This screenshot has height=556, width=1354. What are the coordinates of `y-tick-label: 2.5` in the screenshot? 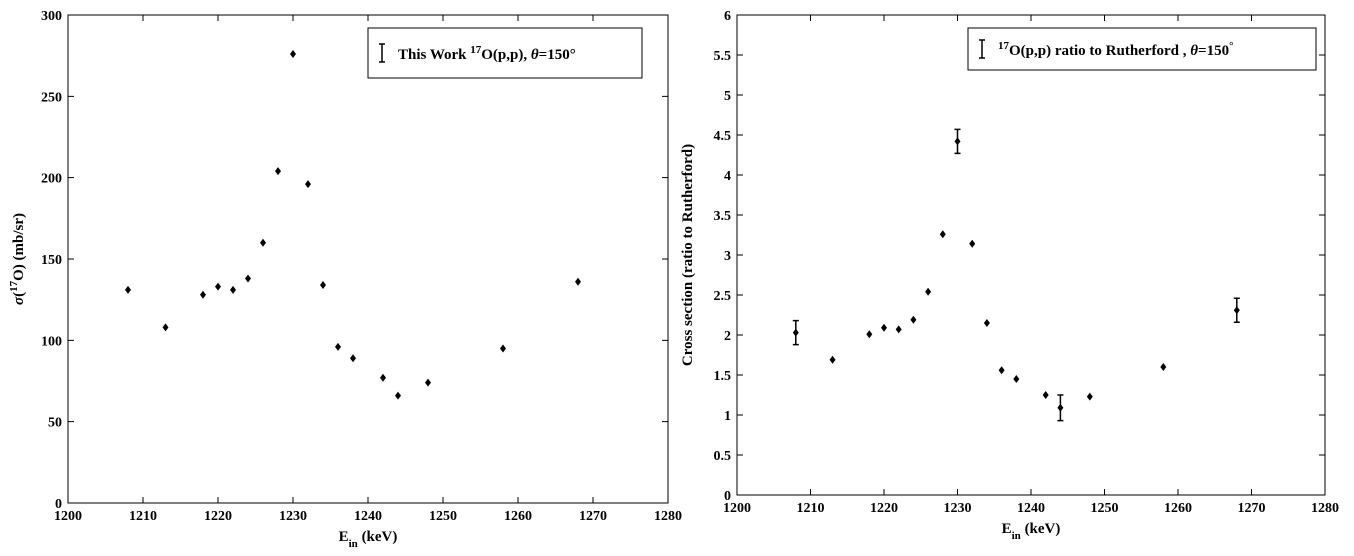 It's located at (723, 296).